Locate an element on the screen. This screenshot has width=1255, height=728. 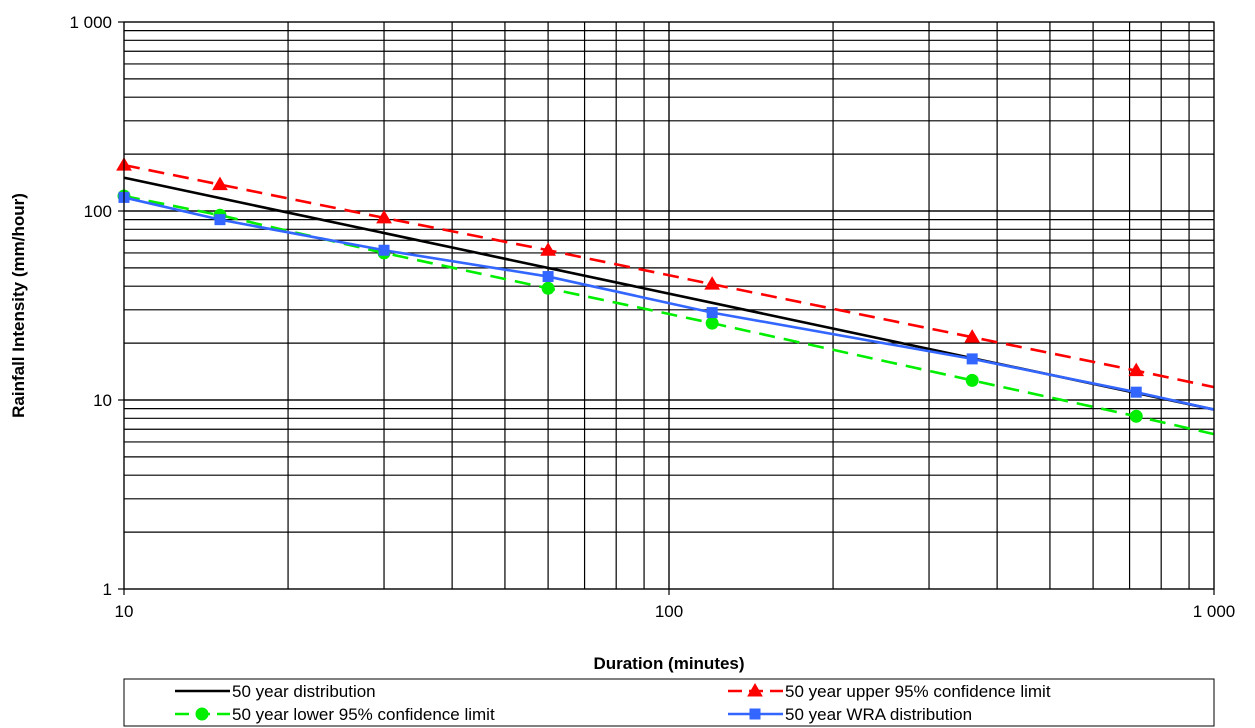
legend-item: 50 year upper 95% confidence limit is located at coordinates (889, 691).